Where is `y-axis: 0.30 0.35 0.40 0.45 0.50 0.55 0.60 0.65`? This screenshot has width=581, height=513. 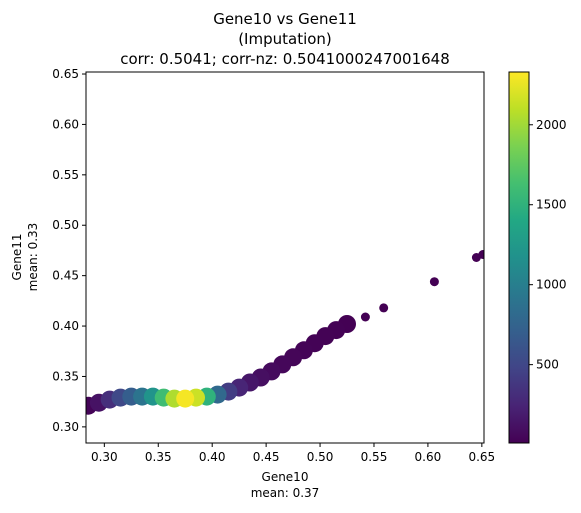 y-axis: 0.30 0.35 0.40 0.45 0.50 0.55 0.60 0.65 is located at coordinates (69, 250).